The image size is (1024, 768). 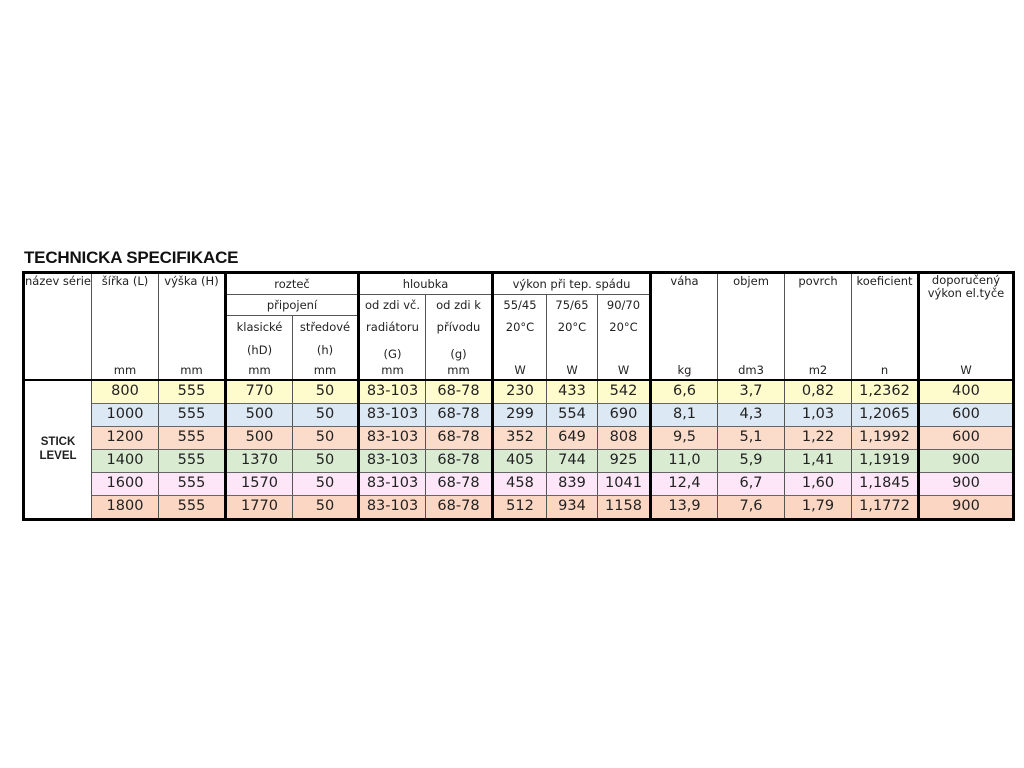 I want to click on table-cell: 1,2362, so click(x=885, y=391).